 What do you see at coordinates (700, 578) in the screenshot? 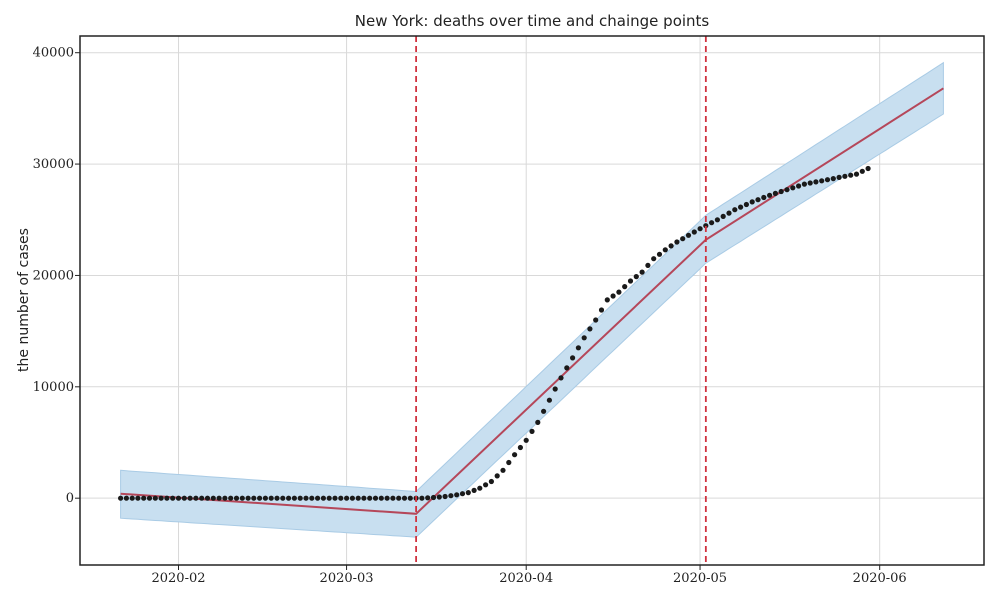
I see `x-tick-label: 2020-05` at bounding box center [700, 578].